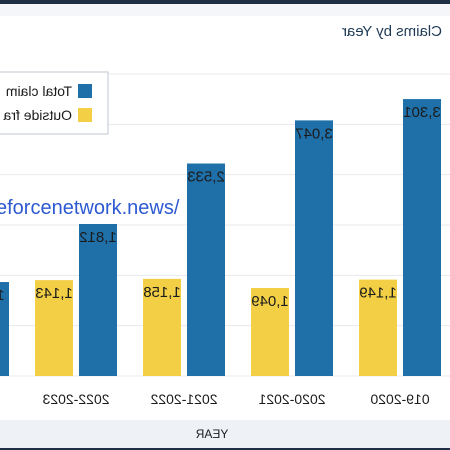  Describe the element at coordinates (90, 208) in the screenshot. I see `watermark-text: eforcenetwork.news/` at that location.